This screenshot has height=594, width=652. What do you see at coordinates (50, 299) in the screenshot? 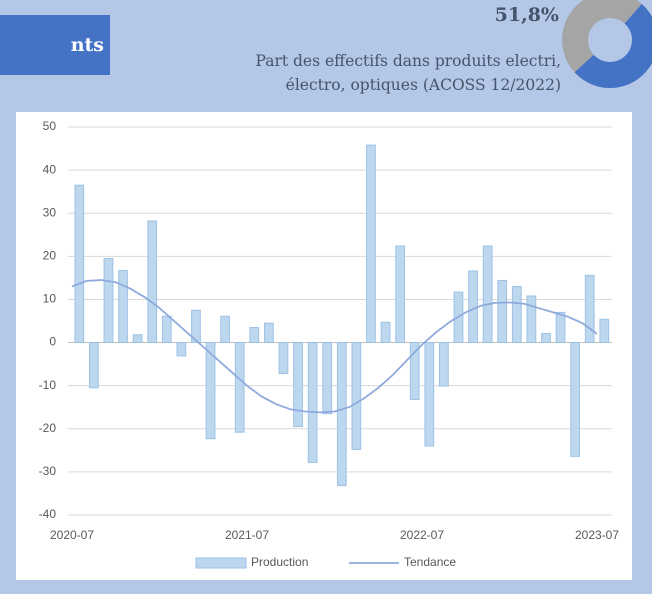
I see `y-tick-label: 10` at bounding box center [50, 299].